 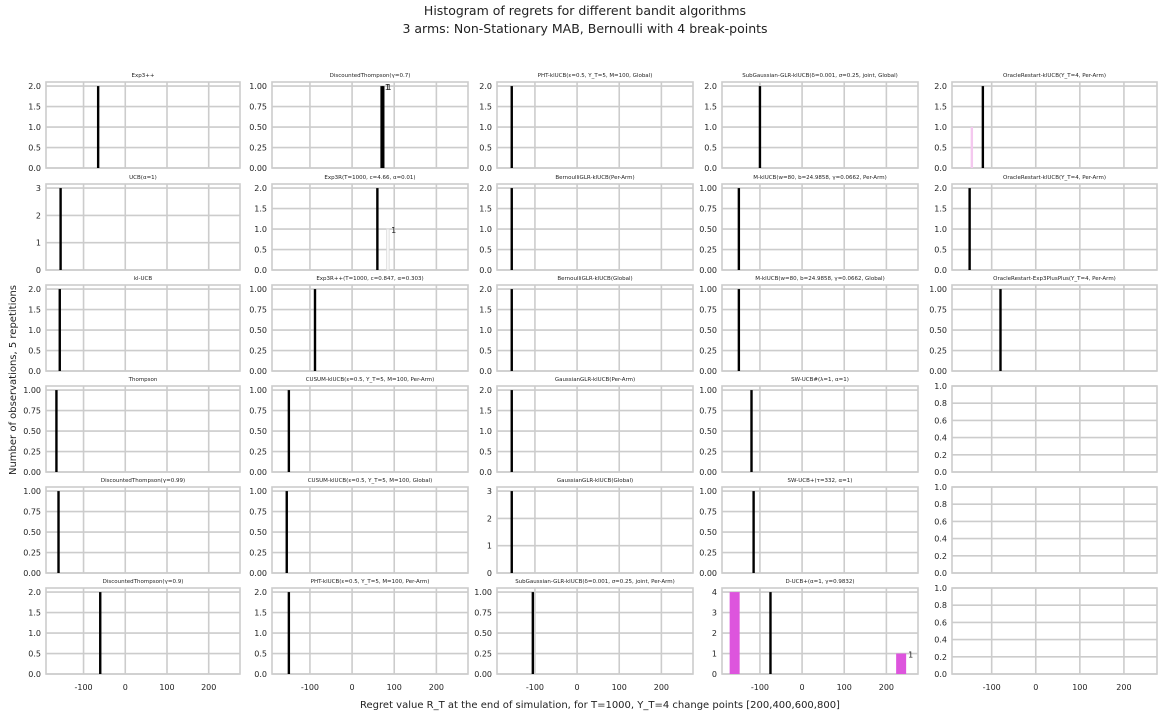 I want to click on subplot-title: SW-UCB+(τ=332, α=1), so click(x=820, y=481).